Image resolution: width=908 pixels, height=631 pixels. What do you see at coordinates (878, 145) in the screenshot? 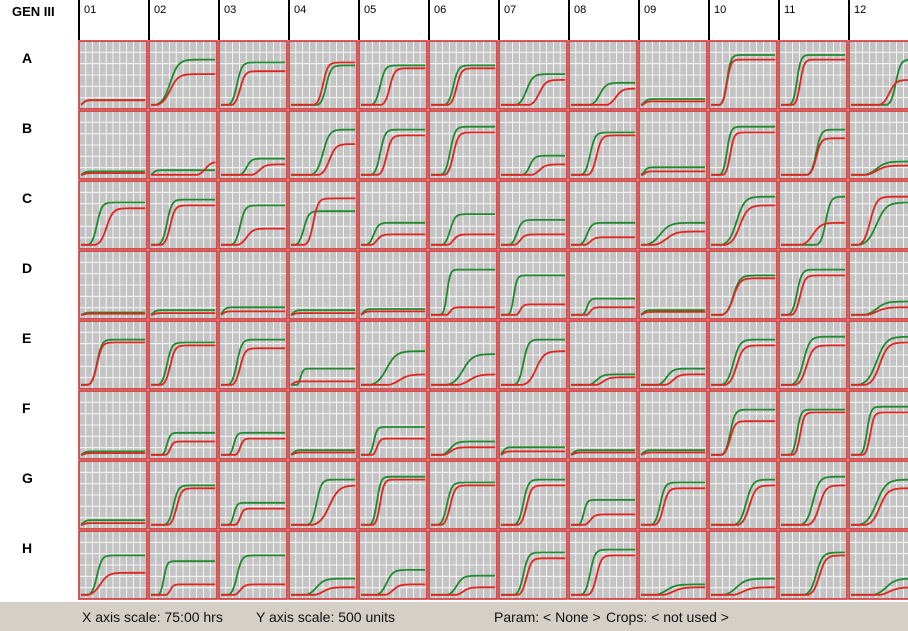
I see `well-B12` at bounding box center [878, 145].